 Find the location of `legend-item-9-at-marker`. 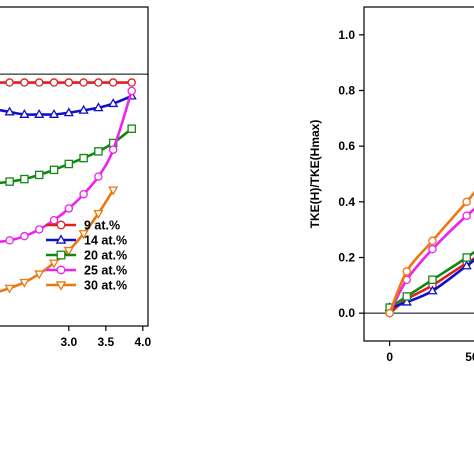

legend-item-9-at-marker is located at coordinates (61, 225).